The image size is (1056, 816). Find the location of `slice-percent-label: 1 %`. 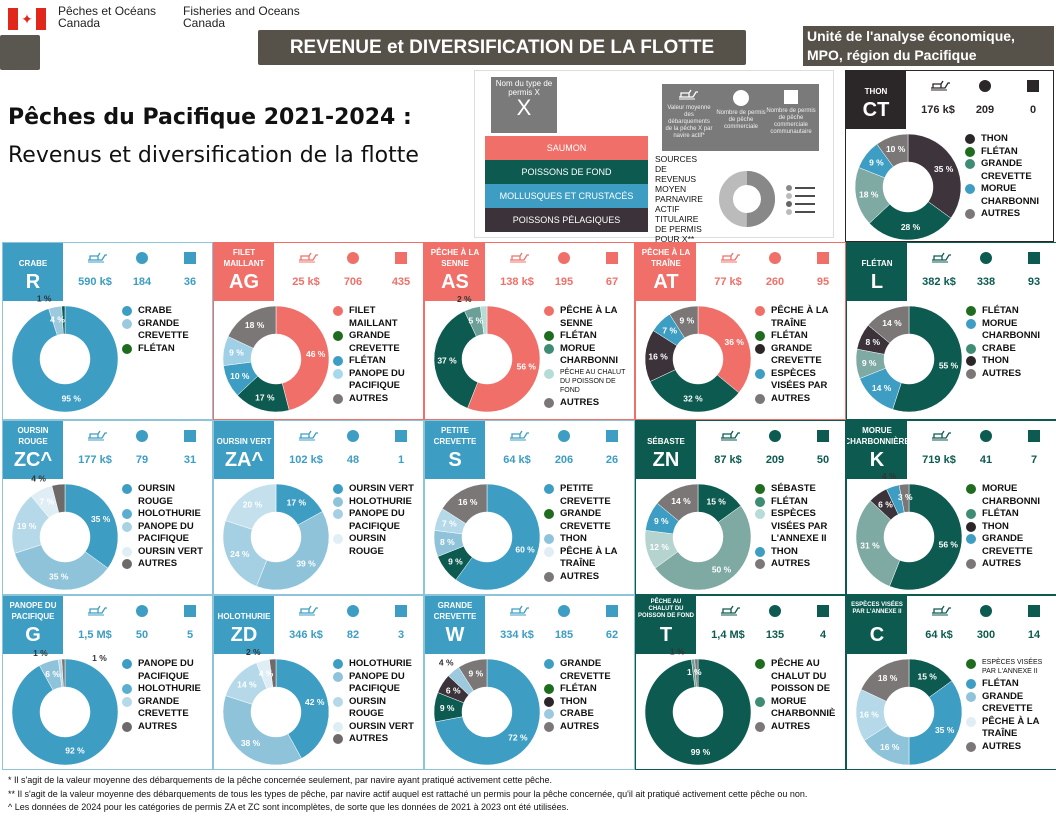

slice-percent-label: 1 % is located at coordinates (694, 672).